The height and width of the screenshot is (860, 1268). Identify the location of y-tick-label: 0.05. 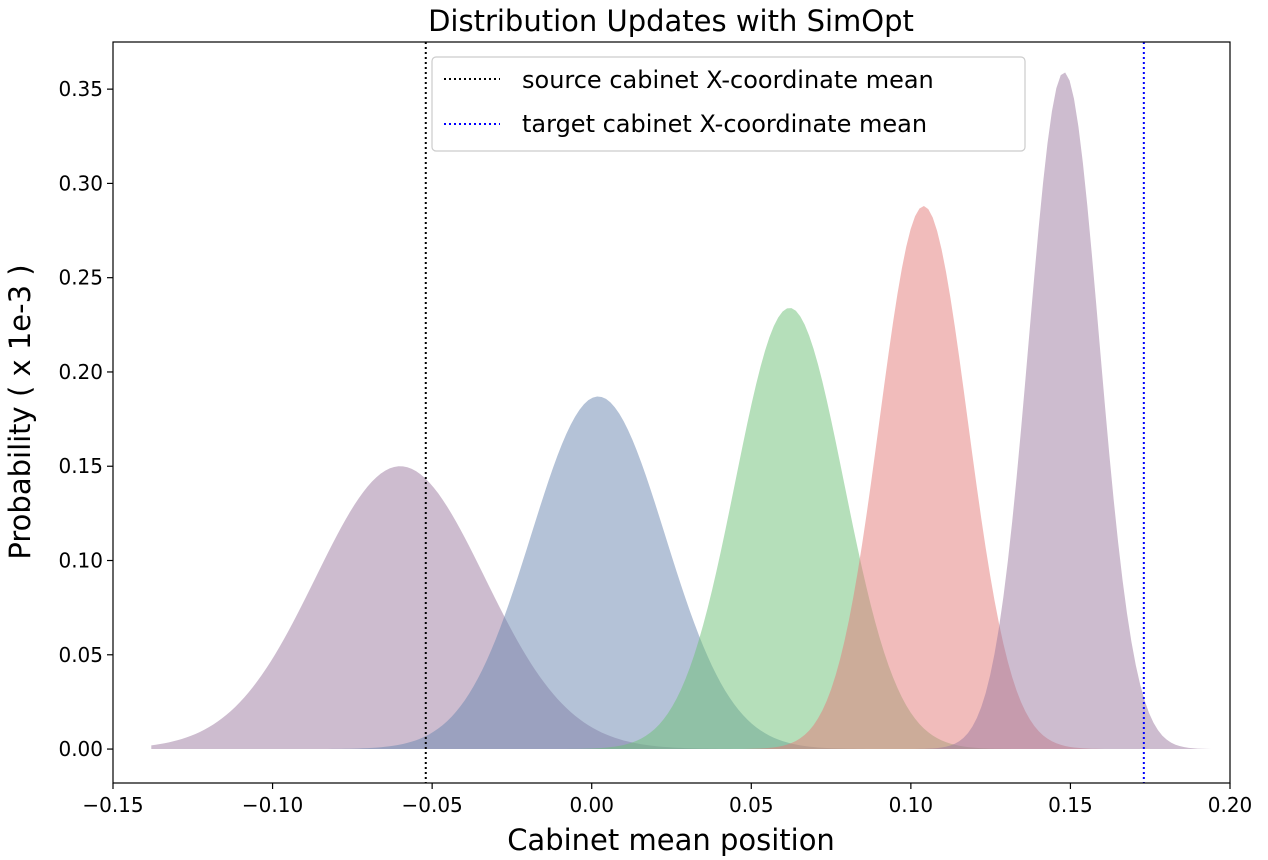
(80, 655).